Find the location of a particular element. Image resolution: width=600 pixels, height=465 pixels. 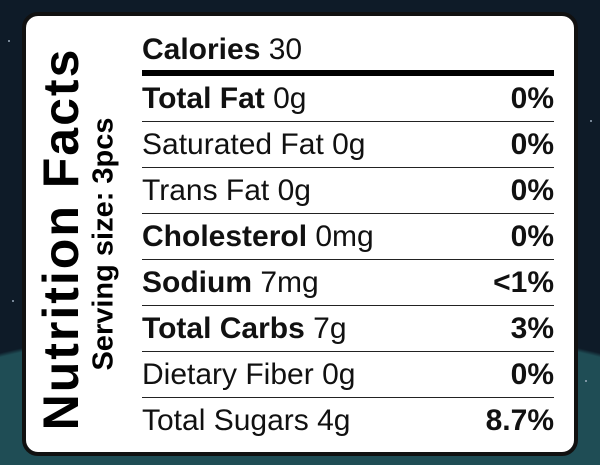

nutrient-row: Dietary Fiber 0g 0% is located at coordinates (348, 375).